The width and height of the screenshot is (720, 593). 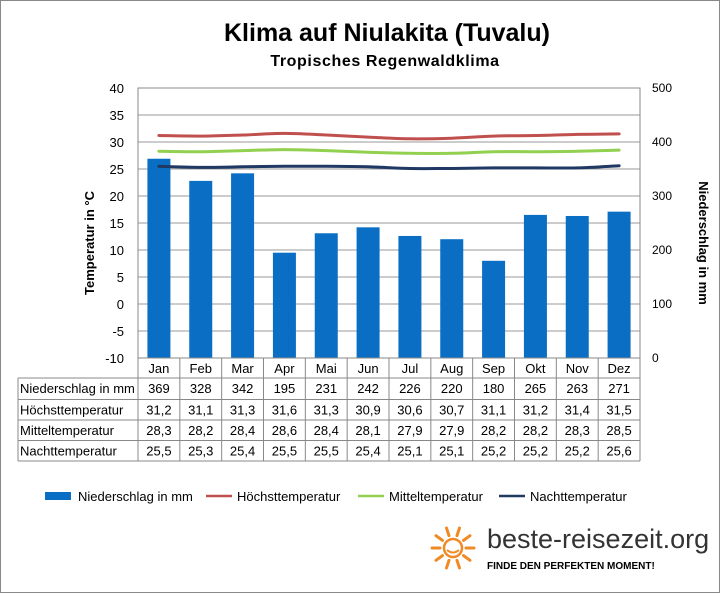 I want to click on y-tick-left: 15, so click(x=117, y=223).